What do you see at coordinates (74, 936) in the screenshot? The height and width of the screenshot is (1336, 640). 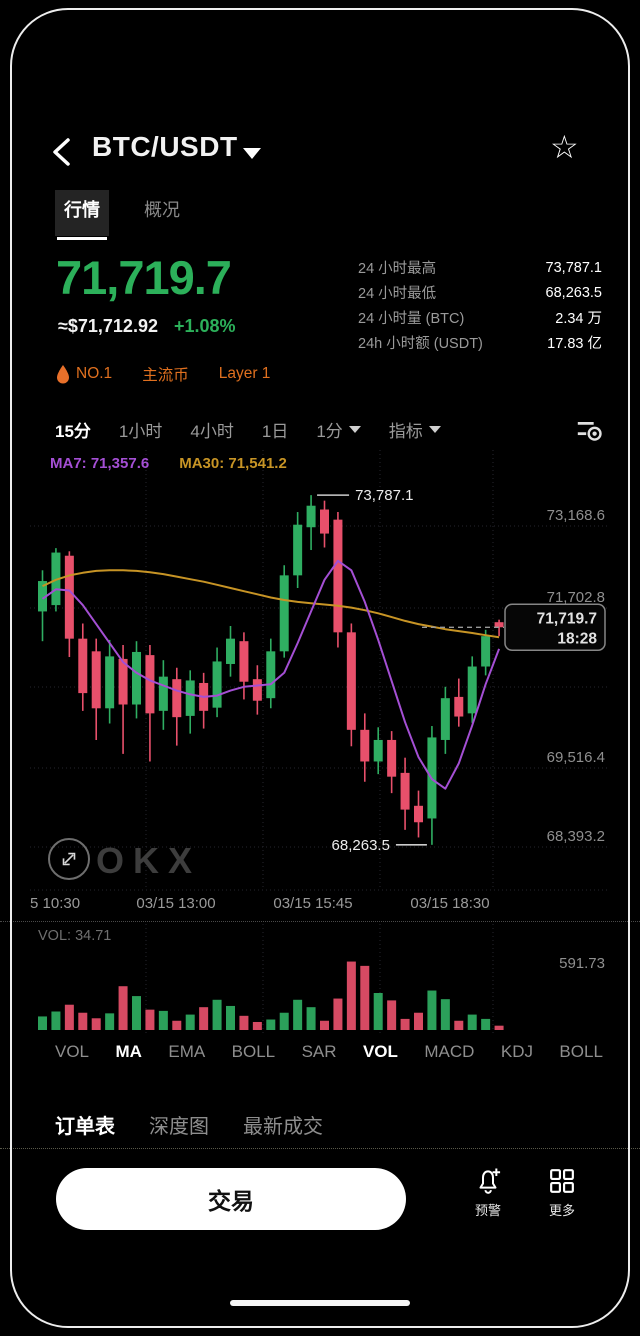 I see `vol-label: VOL: 34.71` at bounding box center [74, 936].